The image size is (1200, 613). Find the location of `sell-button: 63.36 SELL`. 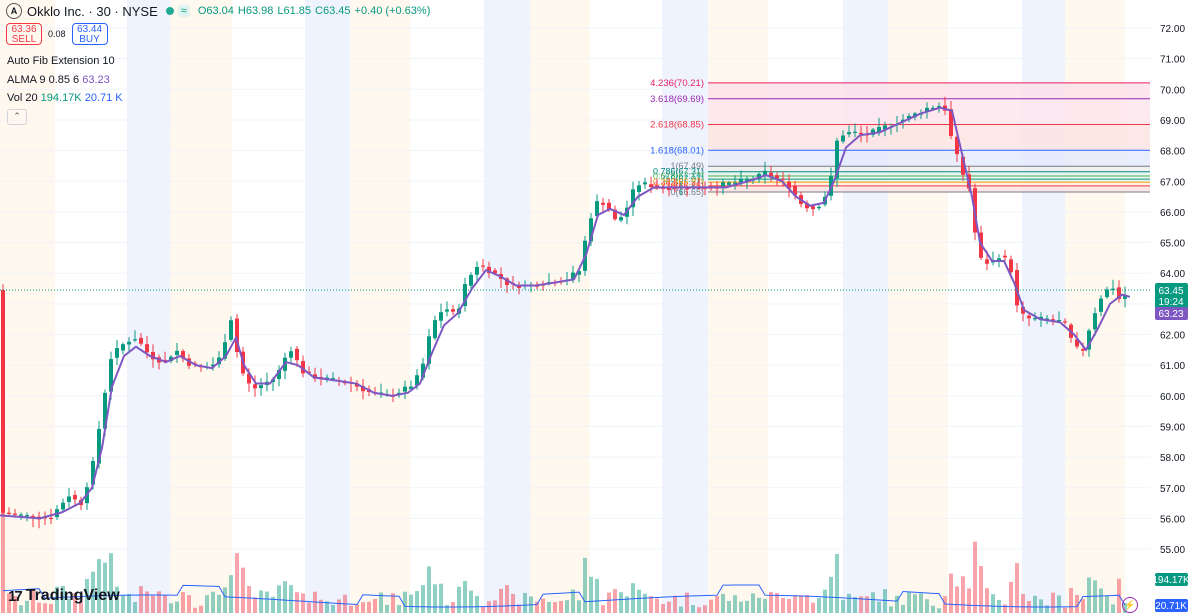

sell-button: 63.36 SELL is located at coordinates (24, 34).